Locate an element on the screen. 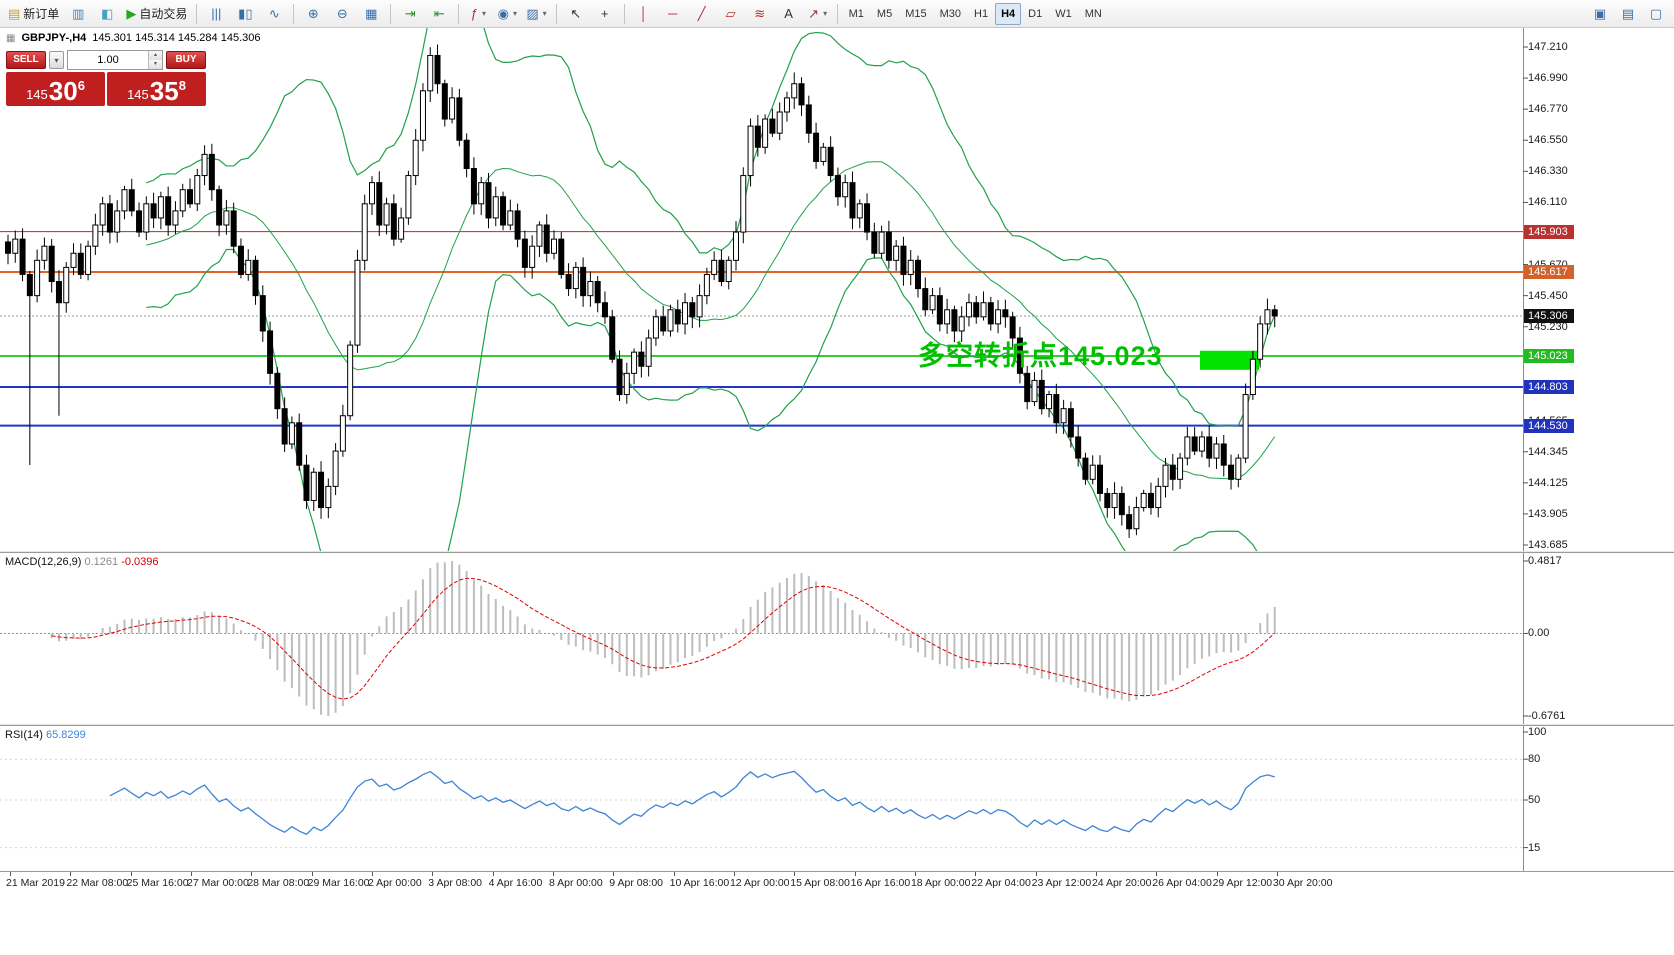 The height and width of the screenshot is (955, 1674). time-label: 24 Apr 20:00 is located at coordinates (1121, 883).